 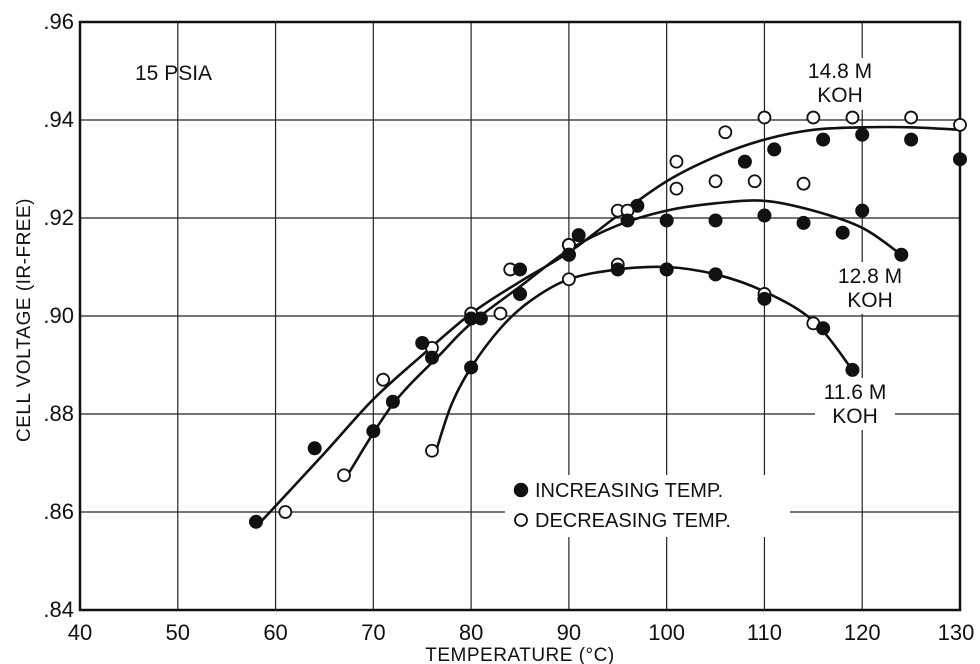 I want to click on y-tick-label: .90, so click(x=58, y=315).